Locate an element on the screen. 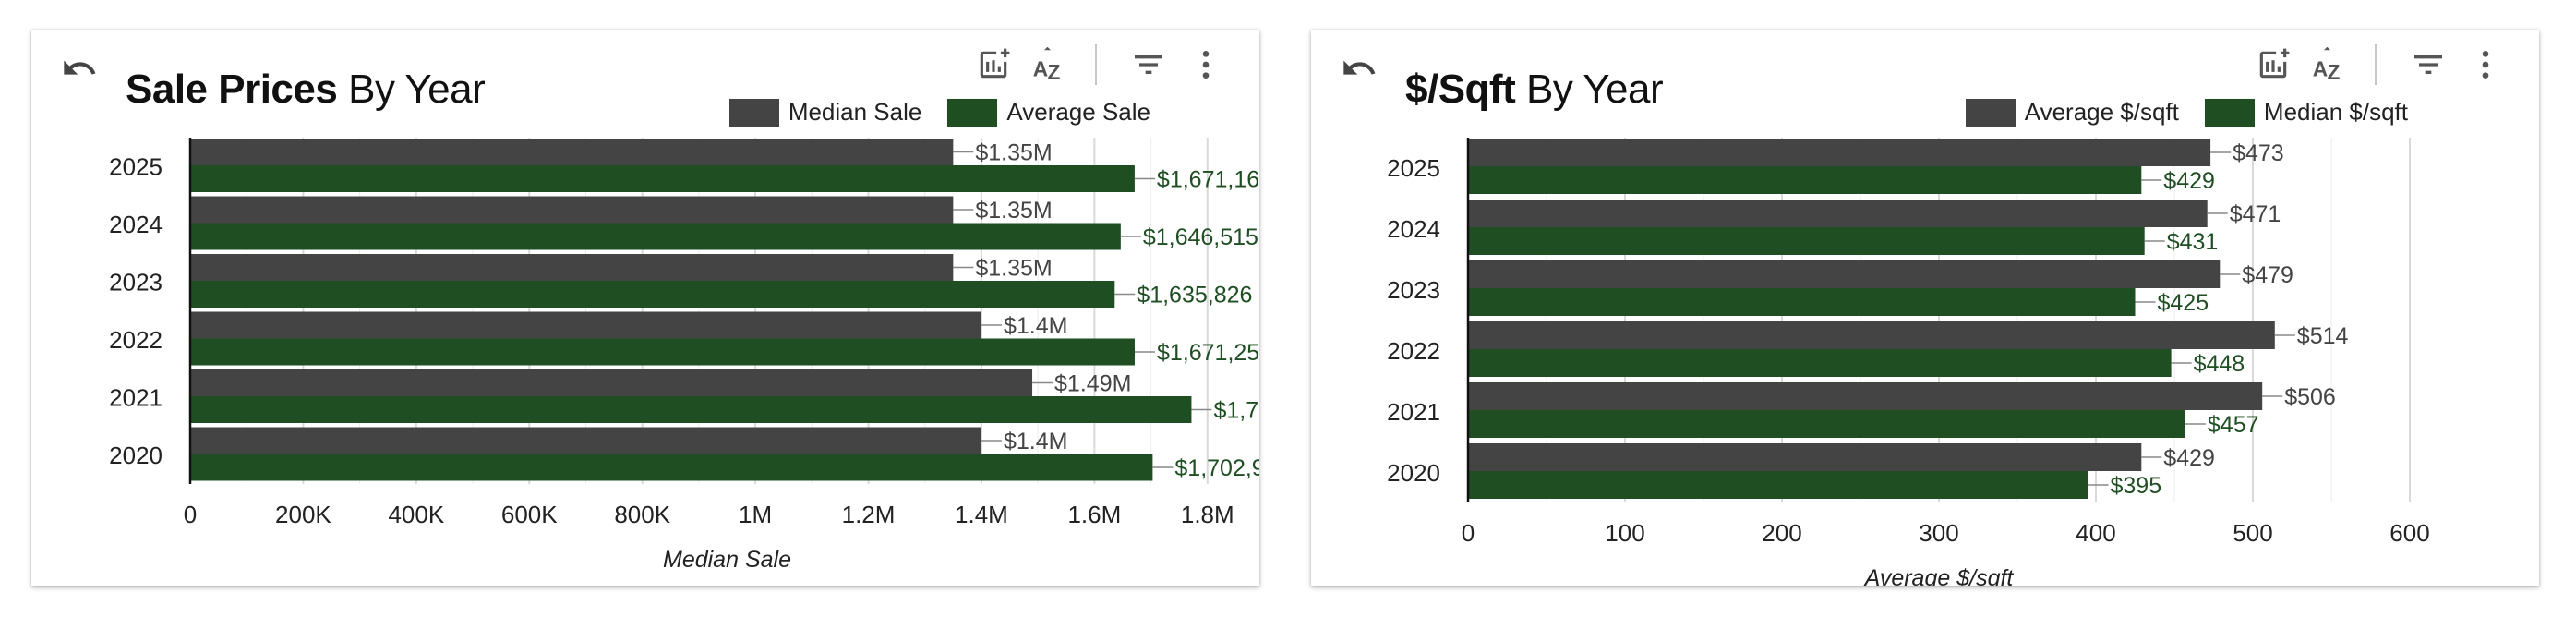 The width and height of the screenshot is (2576, 617). chart-title-bold: Sale Prices is located at coordinates (232, 89).